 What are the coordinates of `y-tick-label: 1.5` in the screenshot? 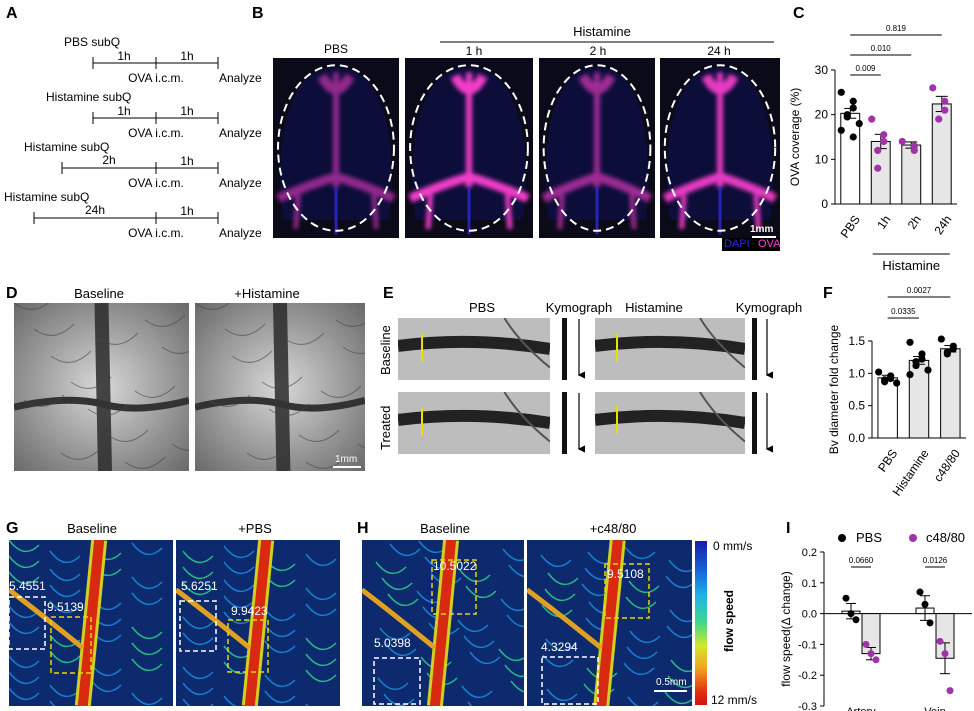 It's located at (856, 341).